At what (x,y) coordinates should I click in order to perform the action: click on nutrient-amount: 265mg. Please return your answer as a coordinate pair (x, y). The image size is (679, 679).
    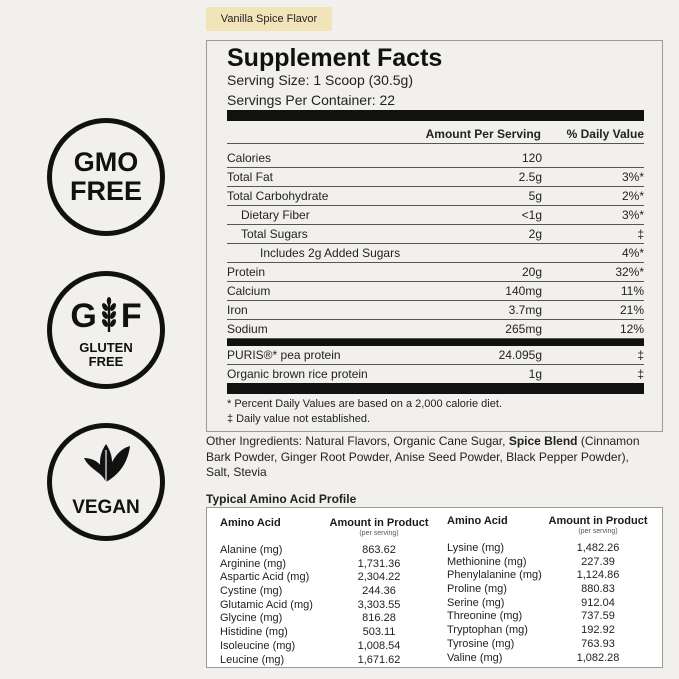
    Looking at the image, I should click on (523, 329).